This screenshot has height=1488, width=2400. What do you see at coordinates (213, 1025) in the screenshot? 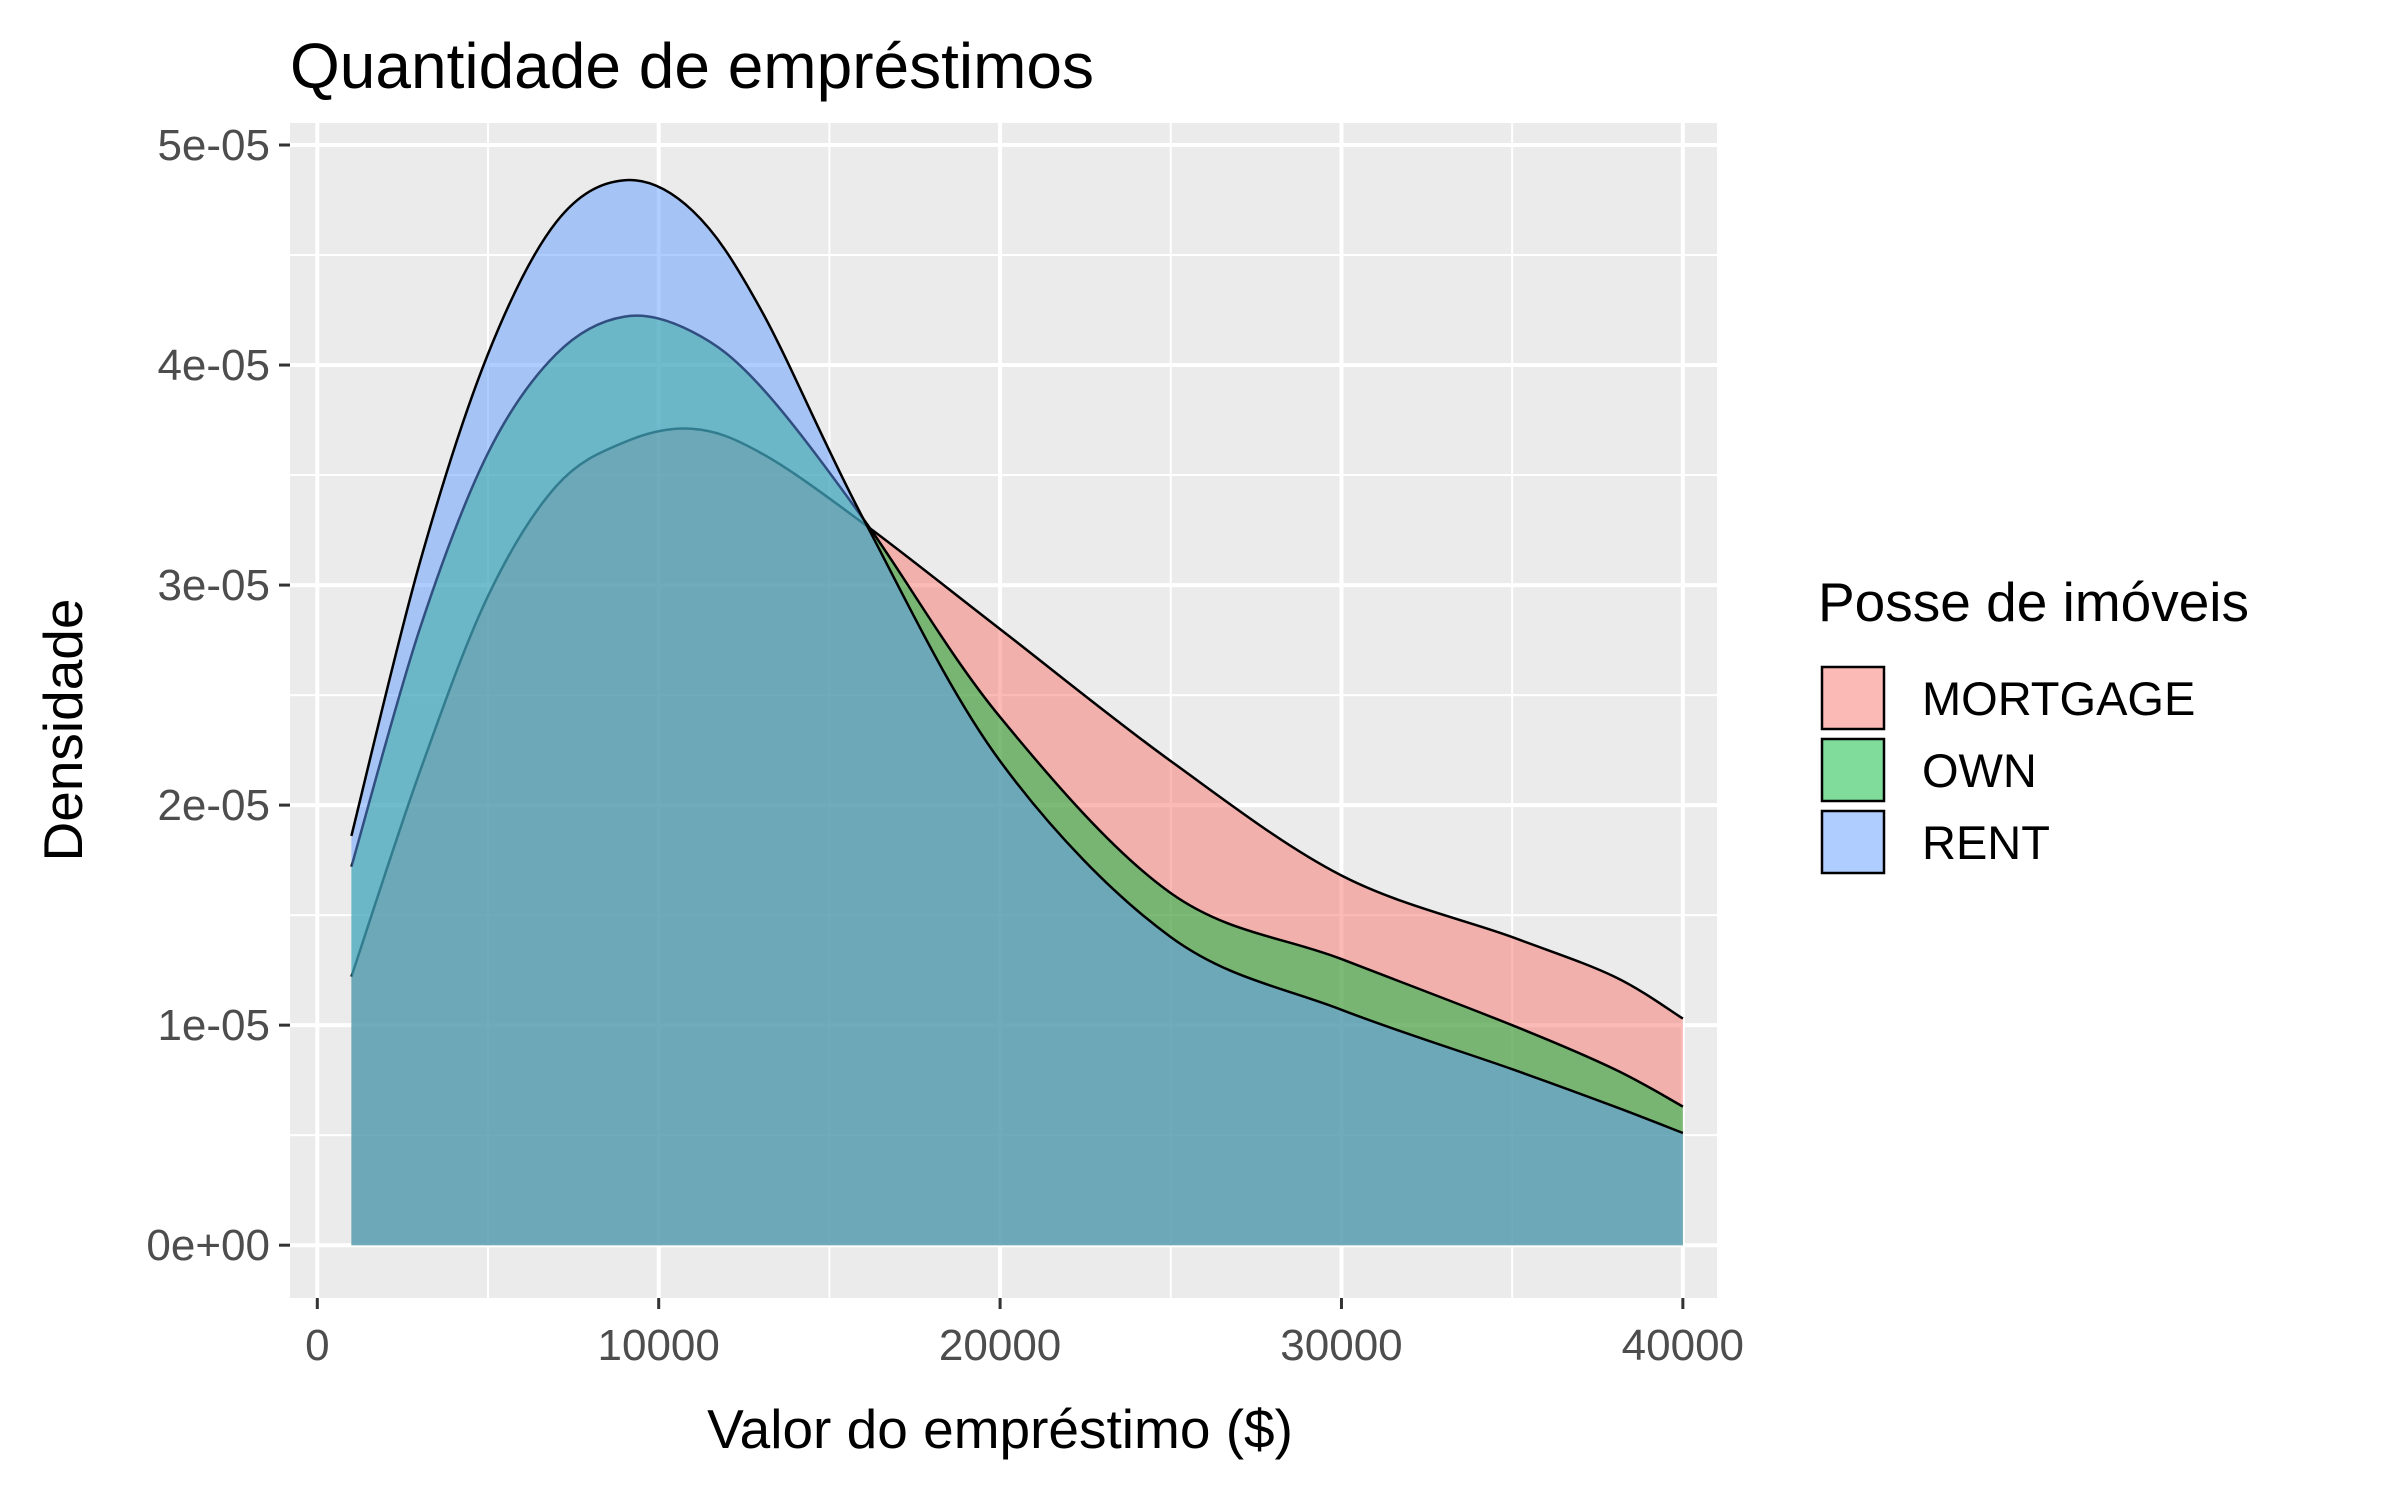
I see `y-tick-label: 1e-05` at bounding box center [213, 1025].